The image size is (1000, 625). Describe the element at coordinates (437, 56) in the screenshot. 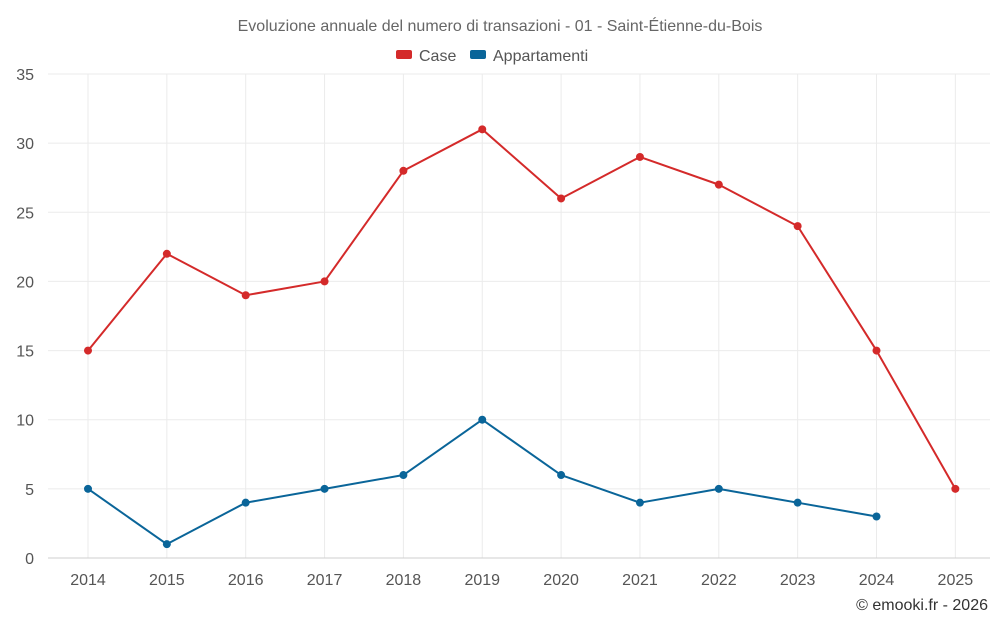

I see `legend-label-case: Case` at that location.